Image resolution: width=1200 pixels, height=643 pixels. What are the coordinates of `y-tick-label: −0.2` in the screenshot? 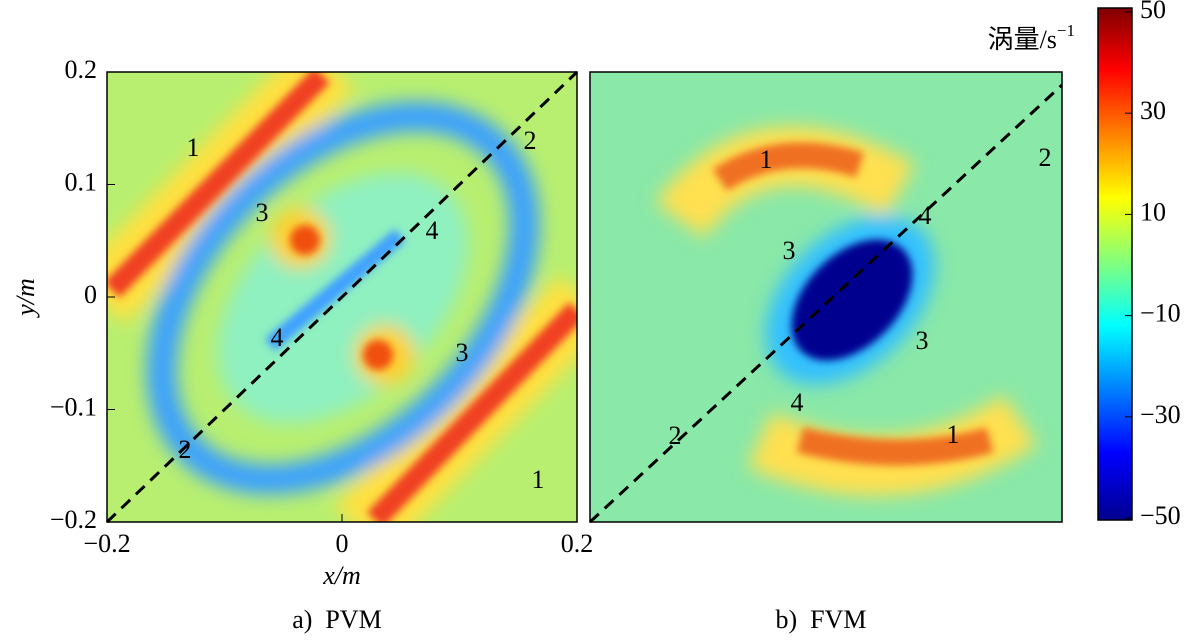 It's located at (73, 519).